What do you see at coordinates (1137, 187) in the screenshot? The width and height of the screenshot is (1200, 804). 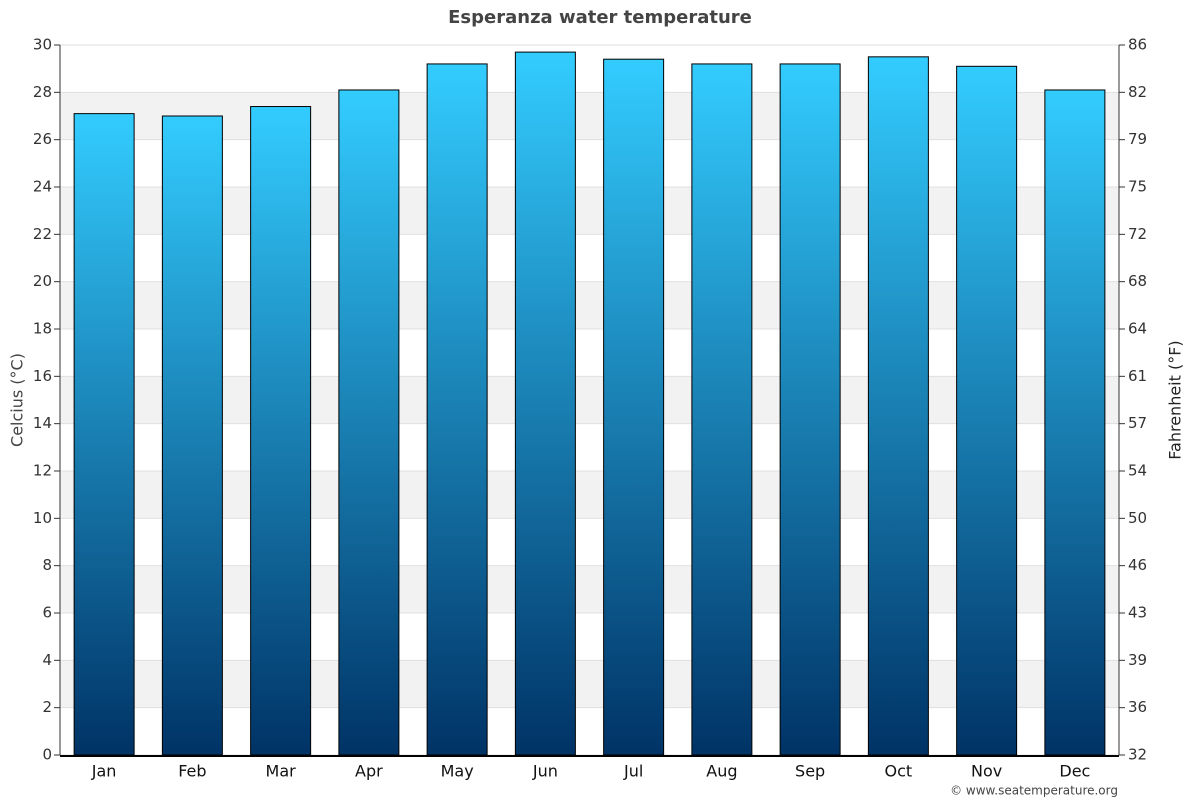 I see `y2-tick-label: 75` at bounding box center [1137, 187].